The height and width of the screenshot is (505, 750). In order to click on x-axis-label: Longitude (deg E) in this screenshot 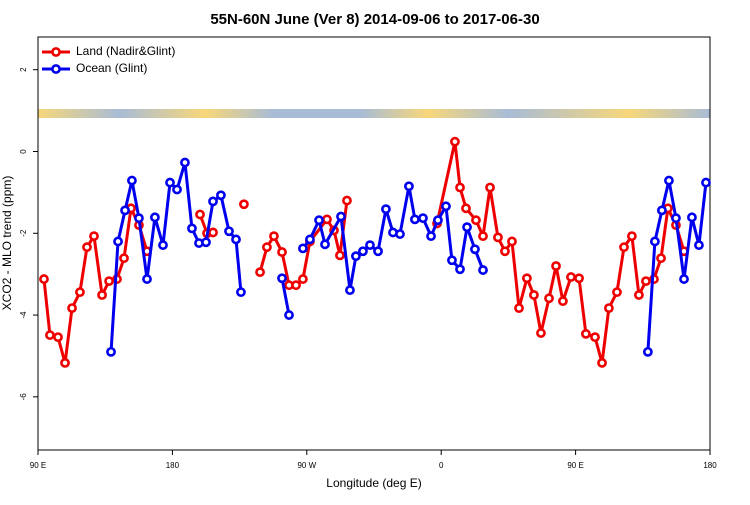, I will do `click(373, 483)`.